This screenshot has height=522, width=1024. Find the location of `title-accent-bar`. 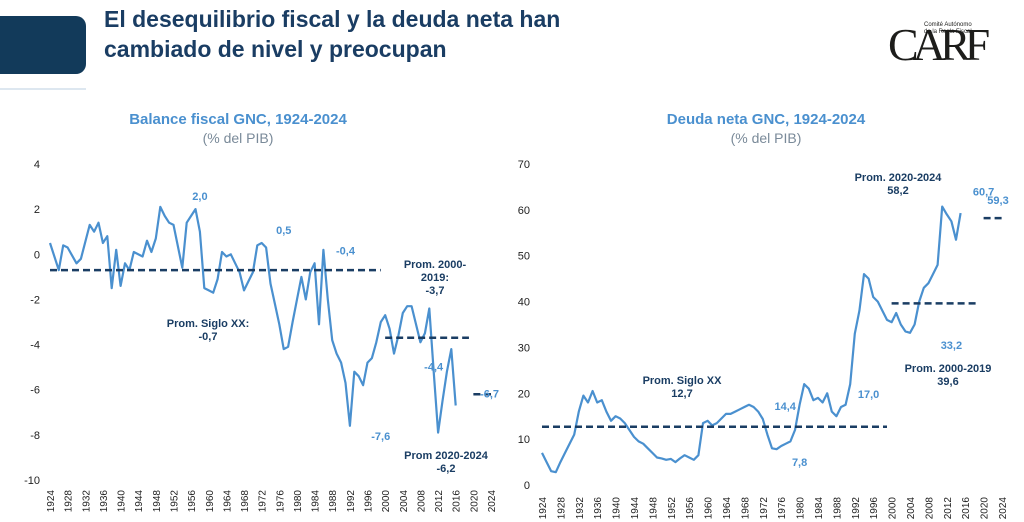

title-accent-bar is located at coordinates (43, 45).